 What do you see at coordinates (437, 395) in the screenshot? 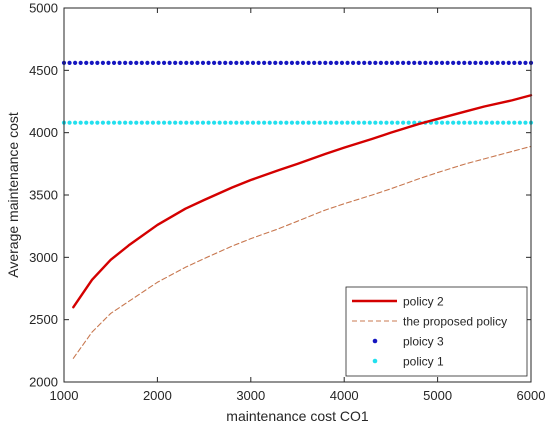
I see `x-tick-label: 5000` at bounding box center [437, 395].